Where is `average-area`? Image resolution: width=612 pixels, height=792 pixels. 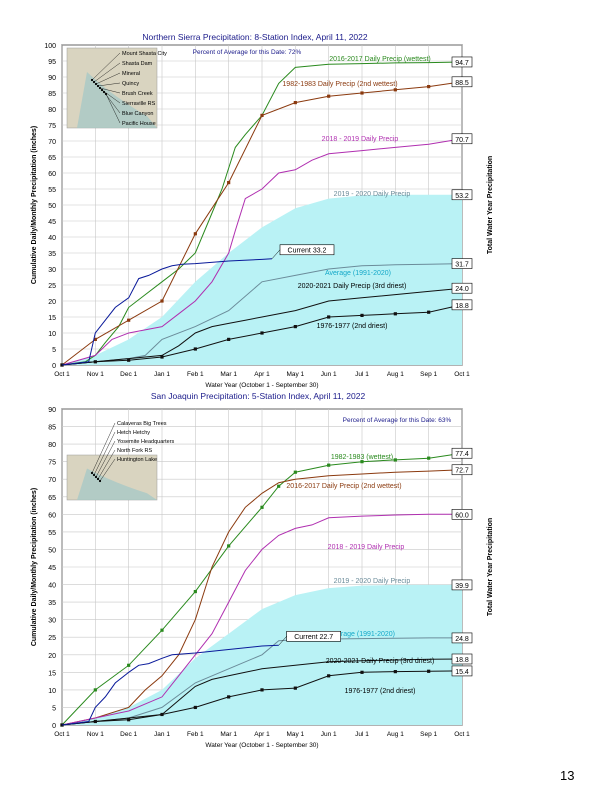 average-area is located at coordinates (262, 279).